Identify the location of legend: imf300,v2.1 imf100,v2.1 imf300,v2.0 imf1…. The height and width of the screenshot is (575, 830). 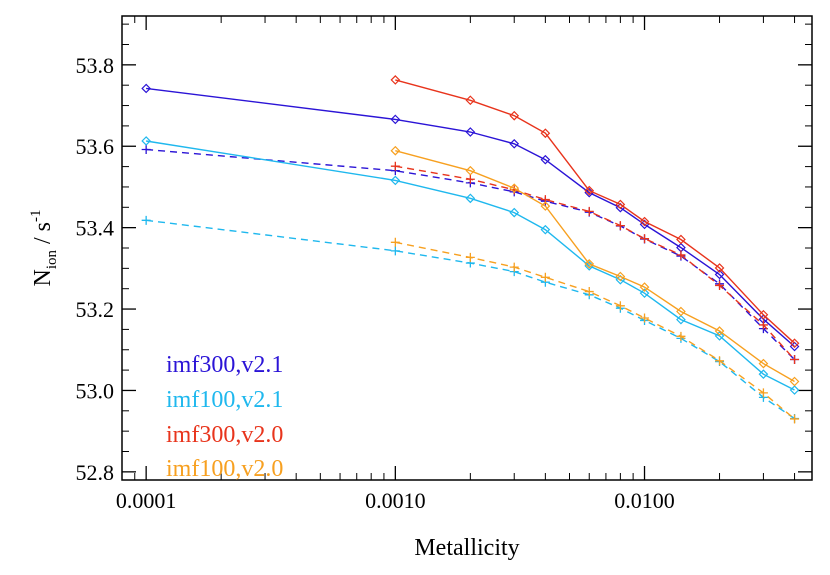
(224, 417).